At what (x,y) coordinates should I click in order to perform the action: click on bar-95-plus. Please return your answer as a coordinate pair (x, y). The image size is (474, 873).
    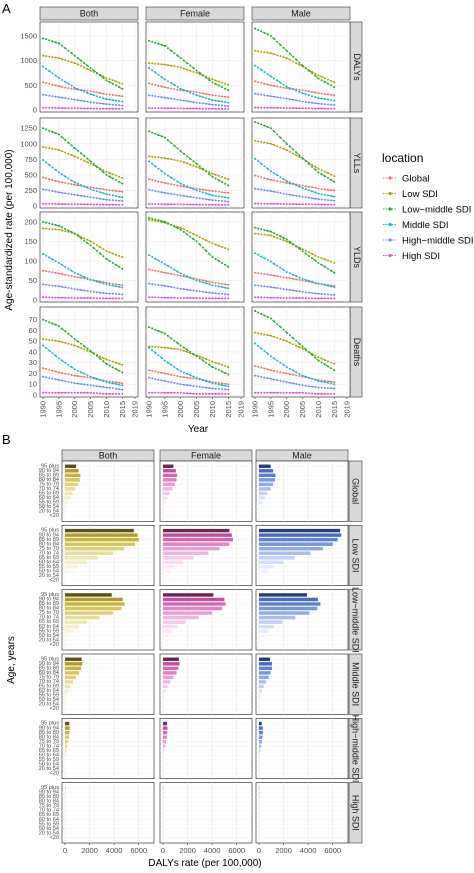
    Looking at the image, I should click on (196, 530).